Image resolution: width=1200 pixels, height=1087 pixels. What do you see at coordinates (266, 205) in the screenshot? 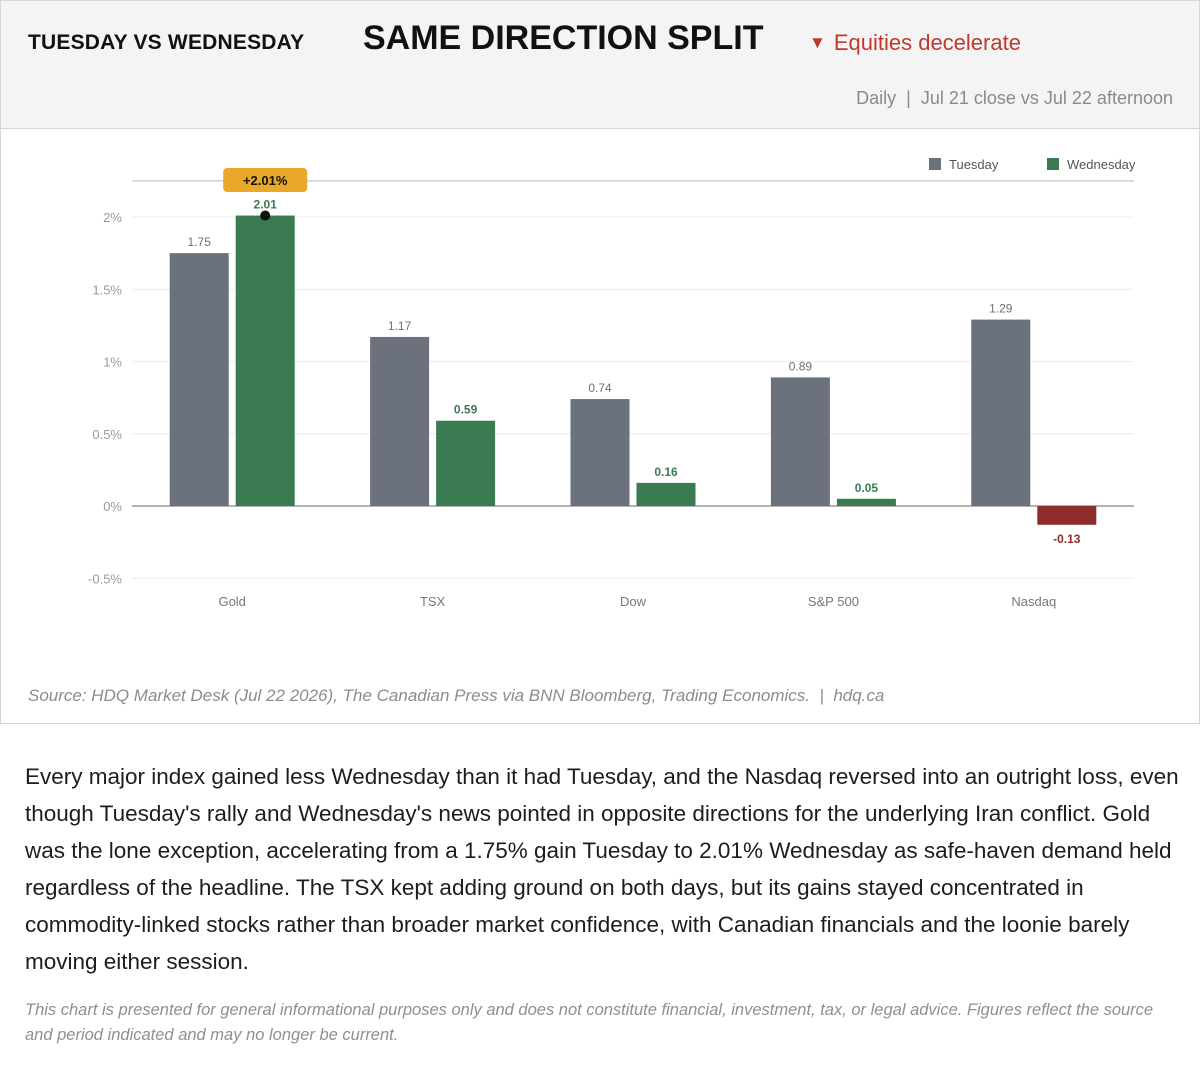
I see `data-label-wednesday: 2.01` at bounding box center [266, 205].